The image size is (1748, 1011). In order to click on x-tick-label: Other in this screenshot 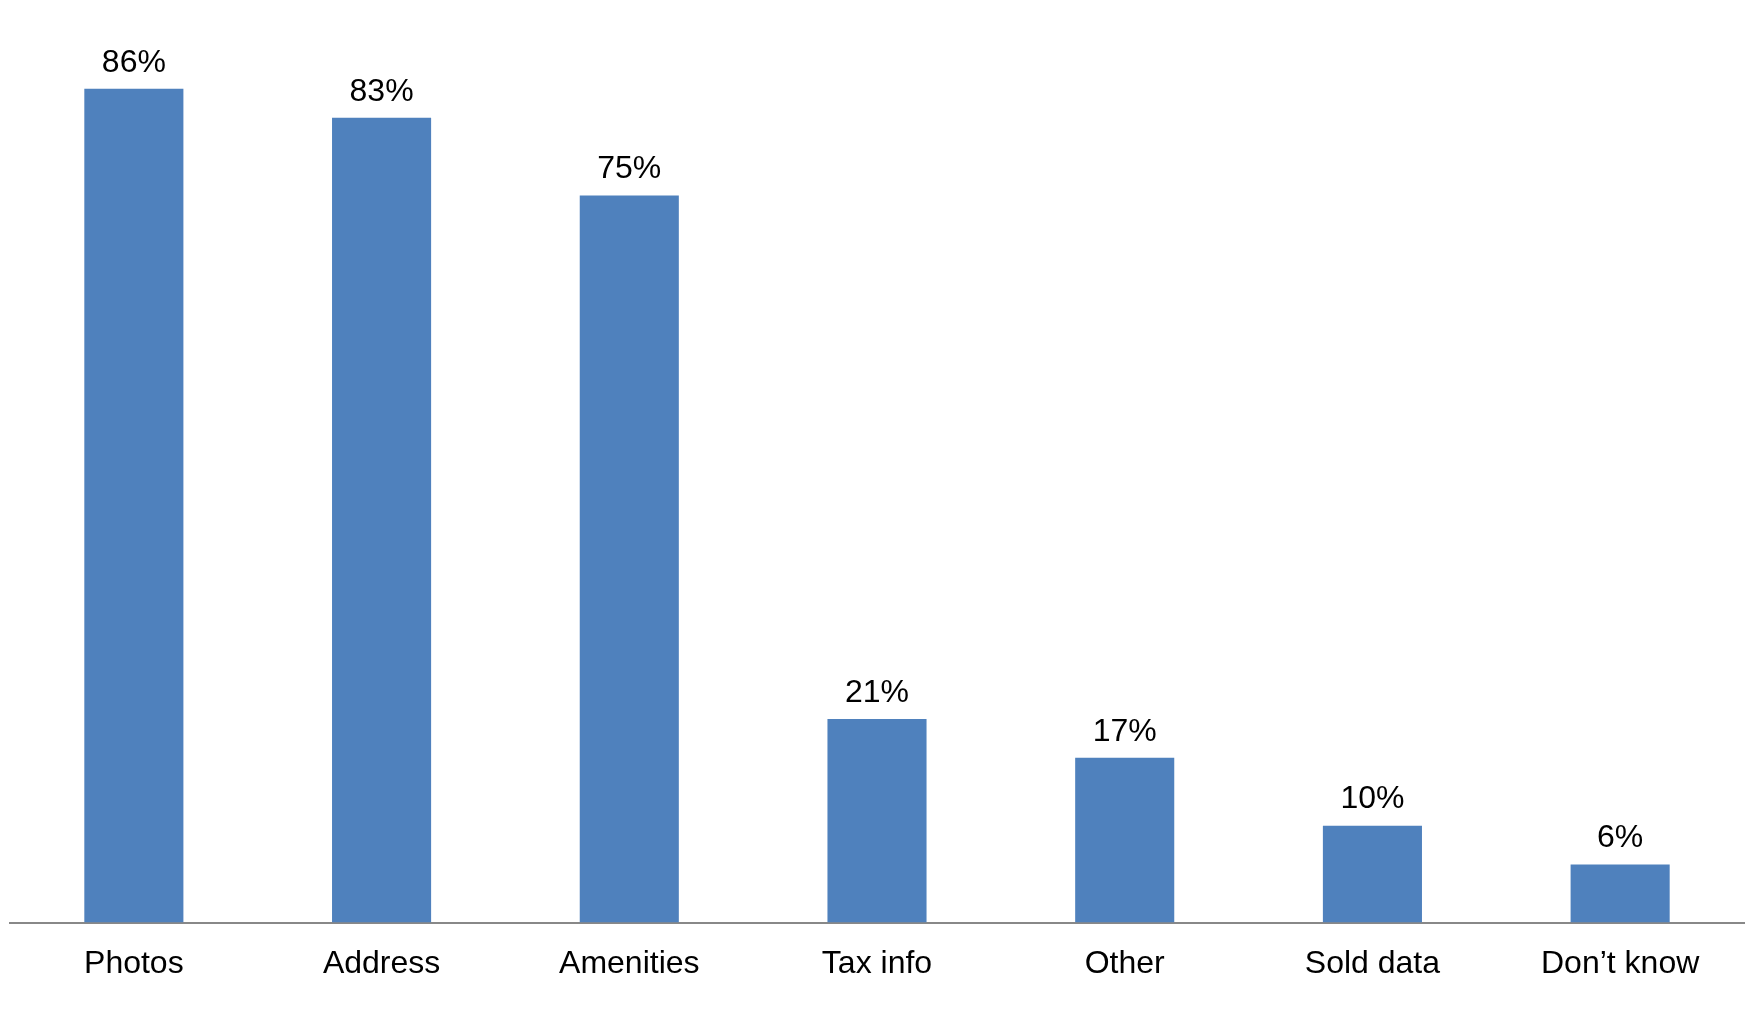, I will do `click(1125, 961)`.